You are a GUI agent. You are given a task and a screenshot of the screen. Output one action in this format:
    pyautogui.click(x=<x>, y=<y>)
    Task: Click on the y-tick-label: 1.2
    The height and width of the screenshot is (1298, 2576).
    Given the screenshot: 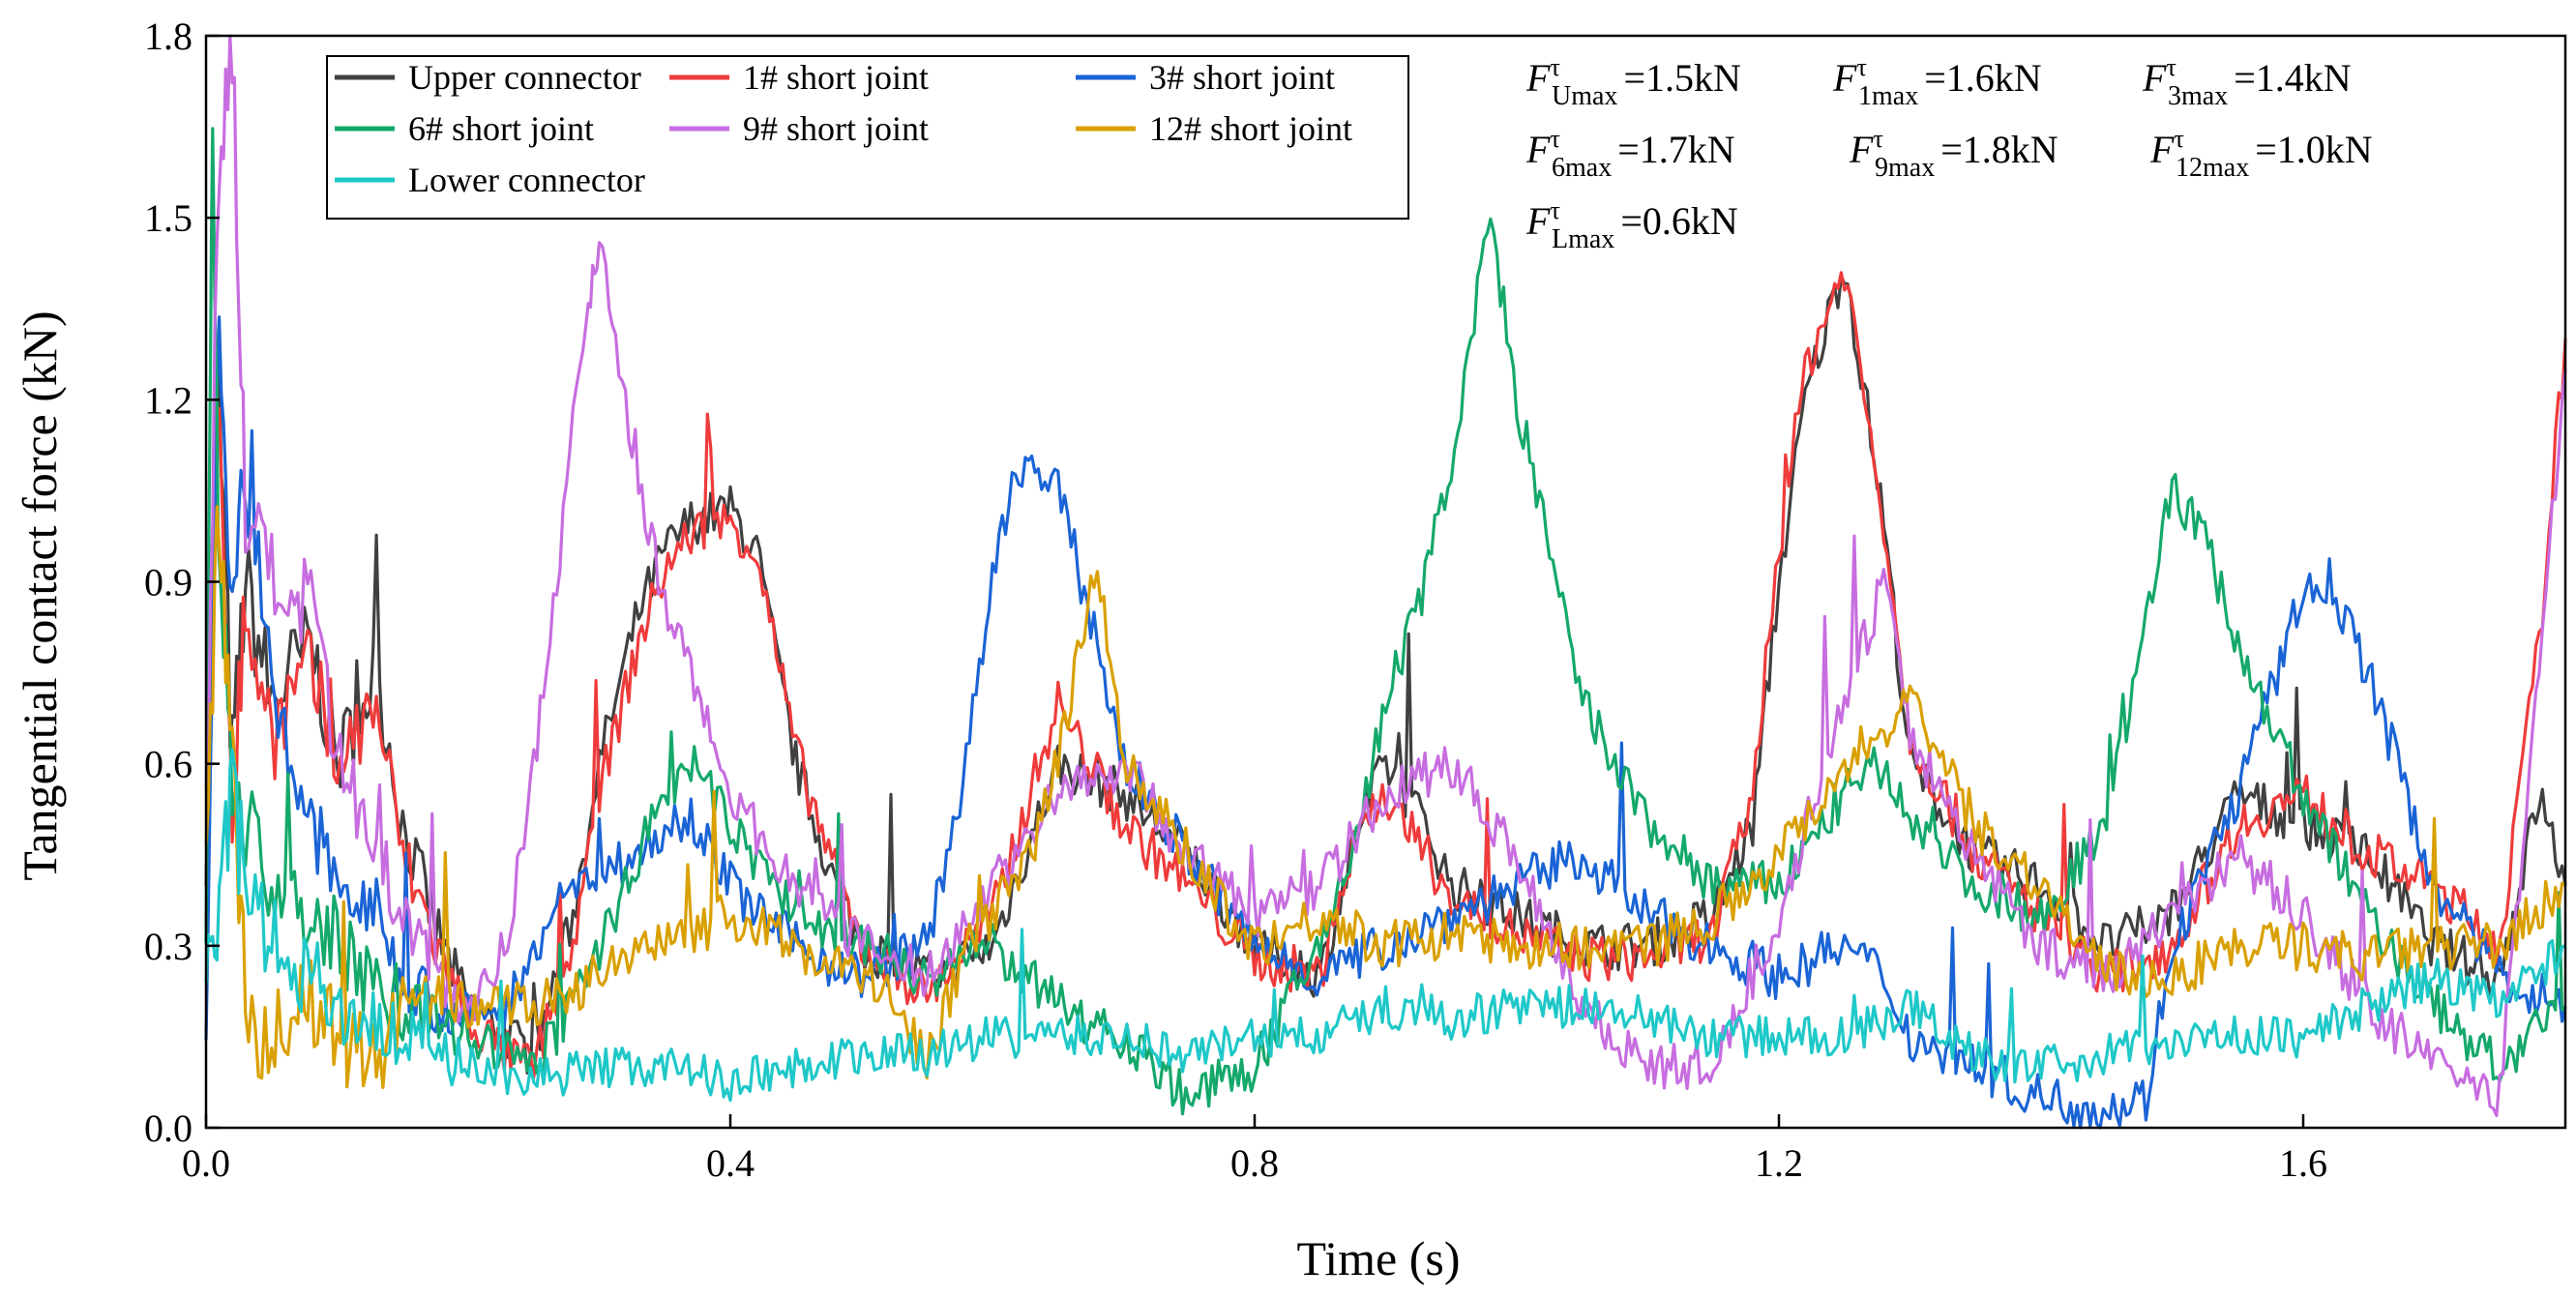 What is the action you would take?
    pyautogui.click(x=168, y=400)
    